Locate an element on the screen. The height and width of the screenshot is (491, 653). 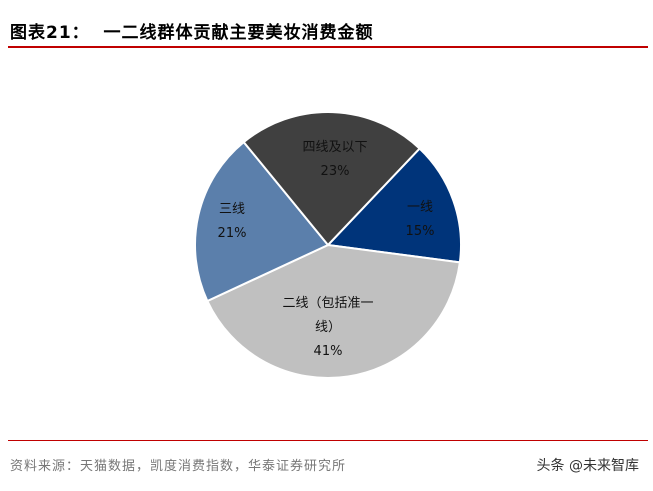
category-label: 四线及以下 is located at coordinates (335, 147).